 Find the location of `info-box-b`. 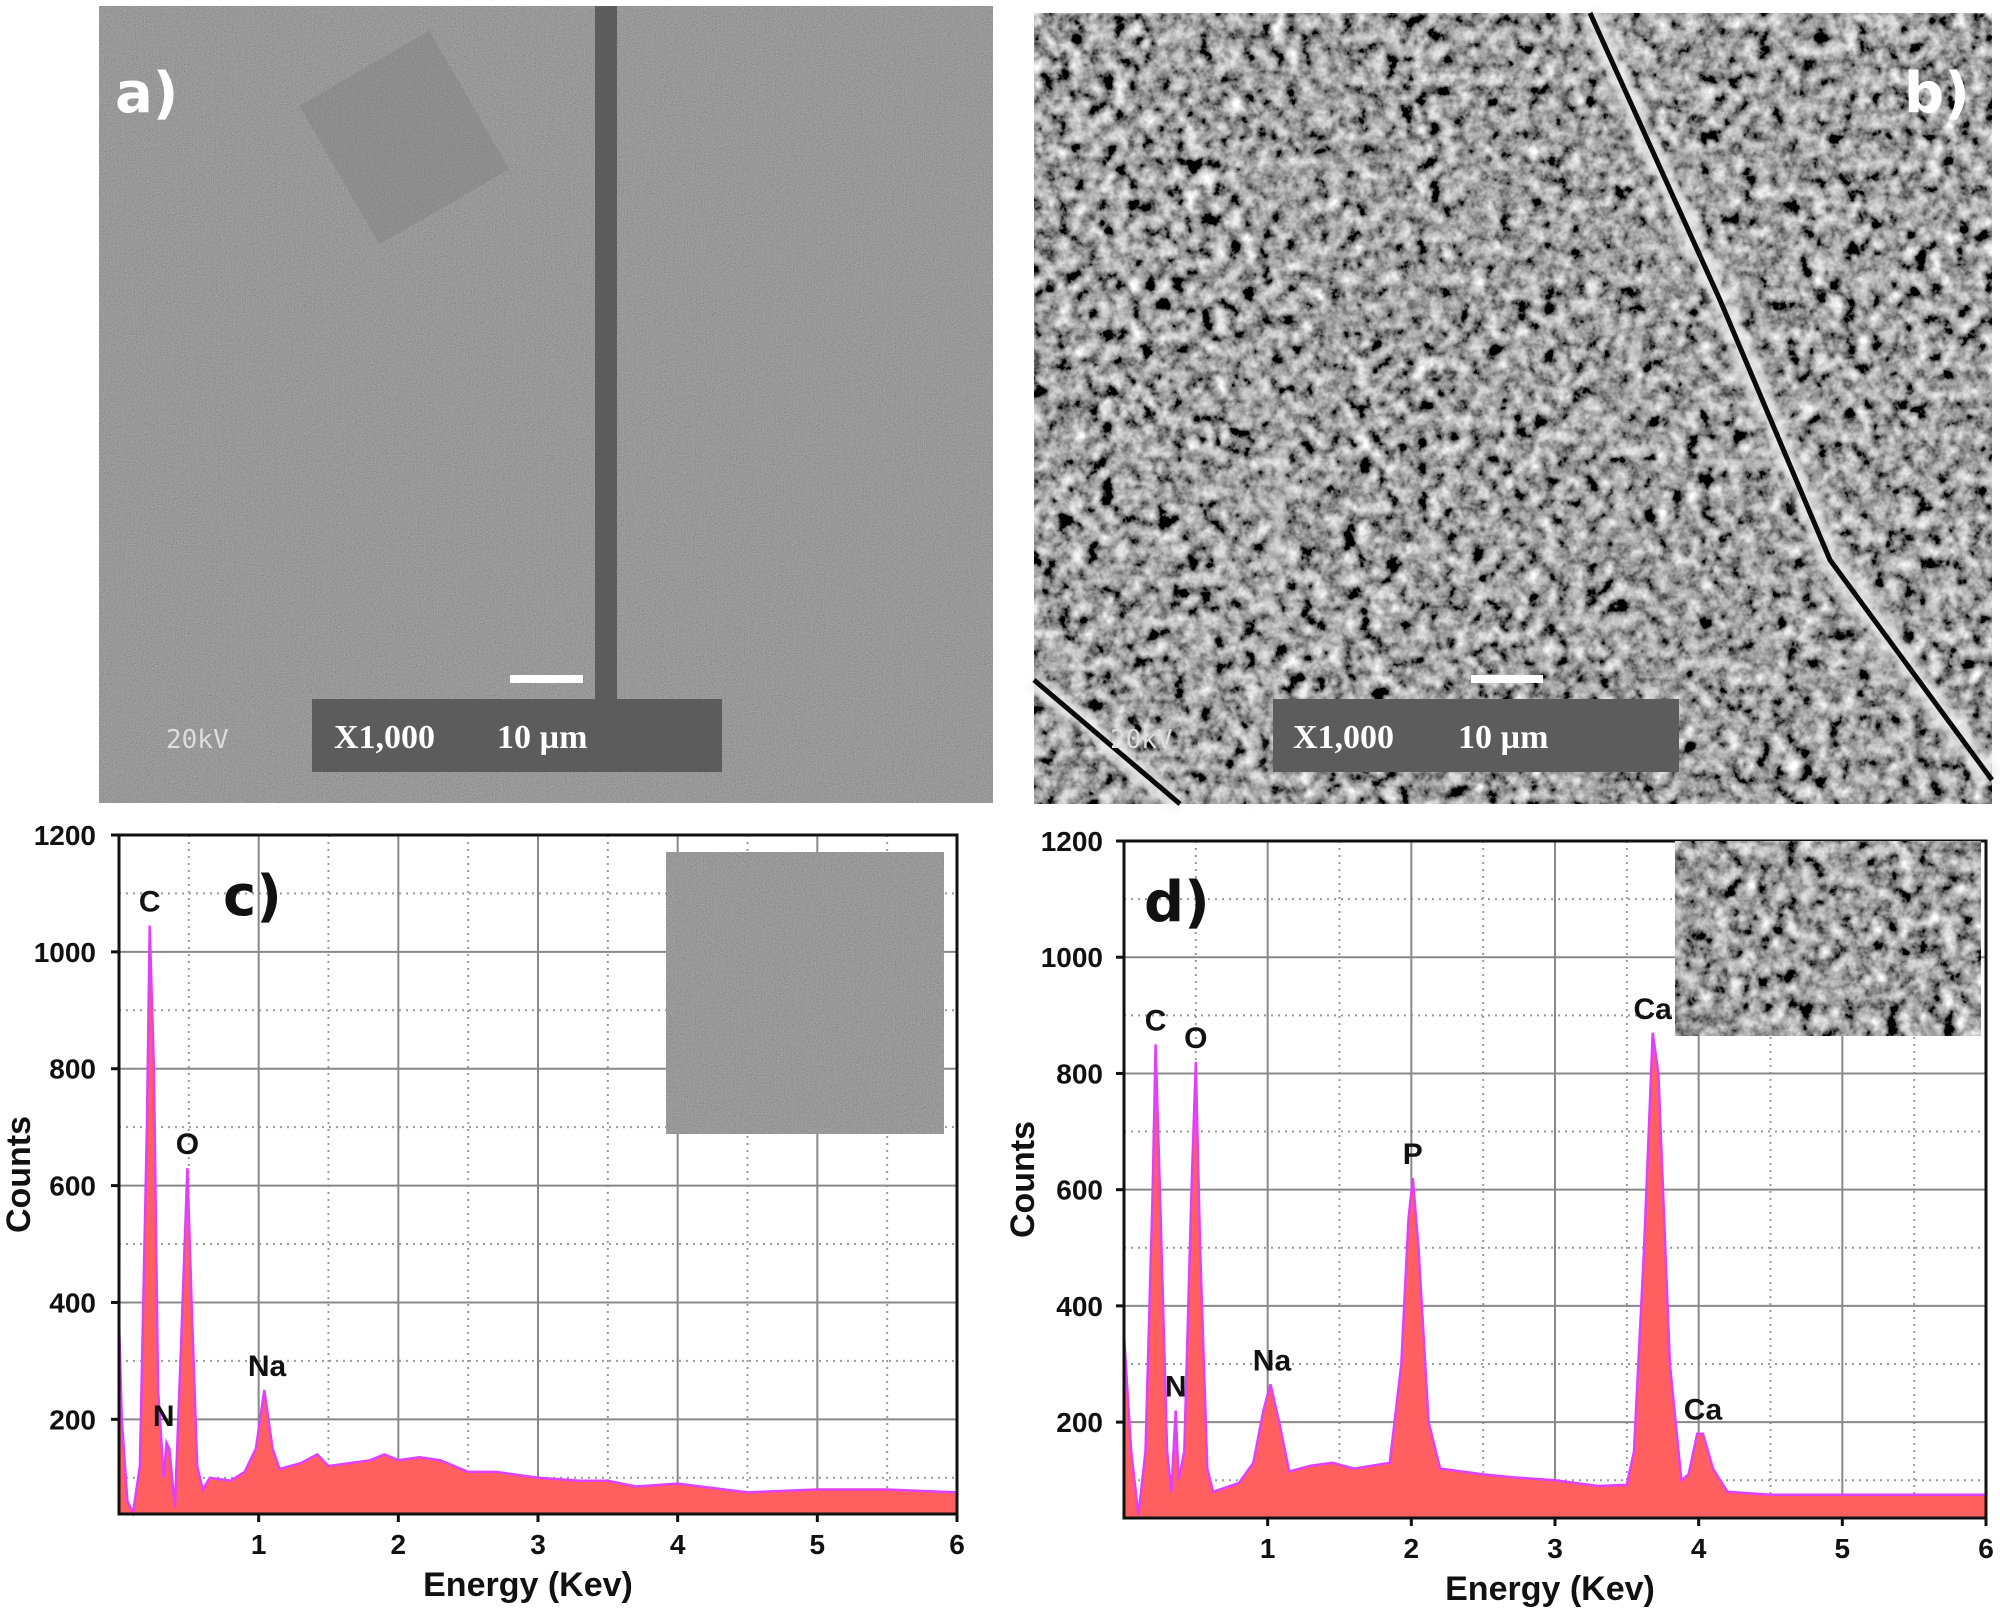

info-box-b is located at coordinates (1476, 735).